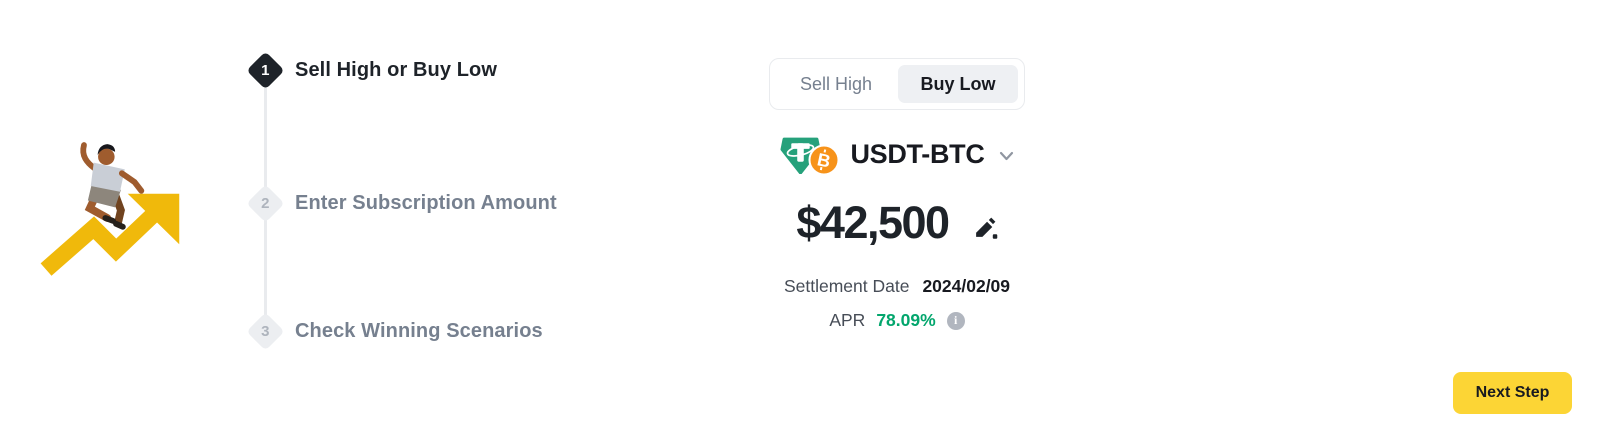 This screenshot has width=1600, height=441. I want to click on pair-label: USDT-BTC, so click(917, 153).